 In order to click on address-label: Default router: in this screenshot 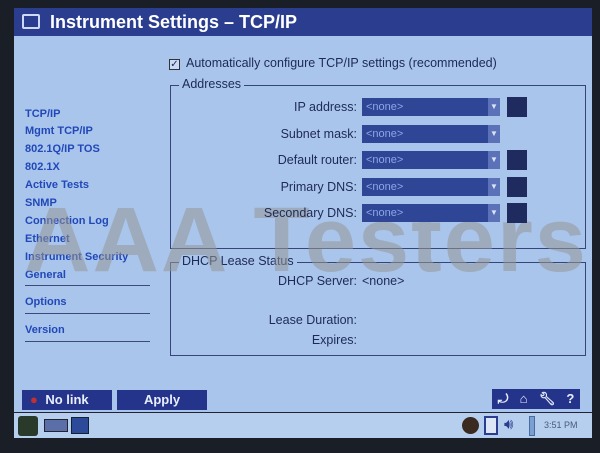, I will do `click(317, 160)`.